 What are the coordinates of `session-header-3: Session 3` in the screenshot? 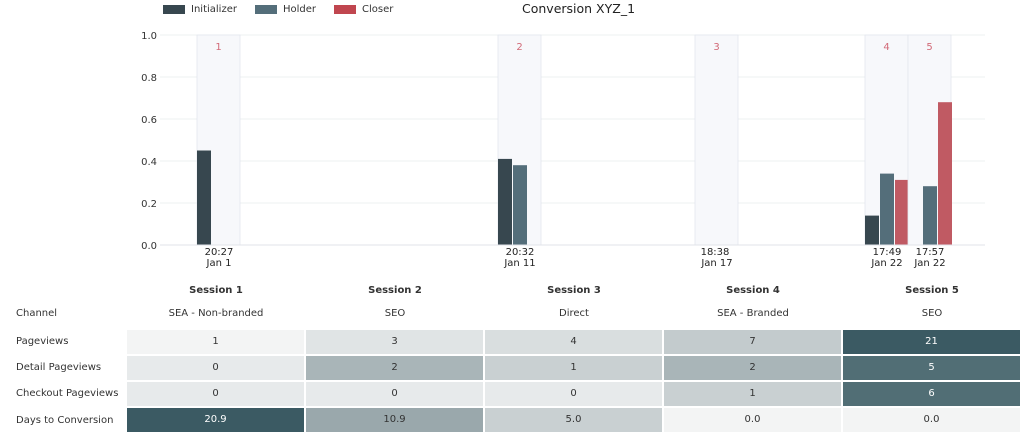 It's located at (574, 290).